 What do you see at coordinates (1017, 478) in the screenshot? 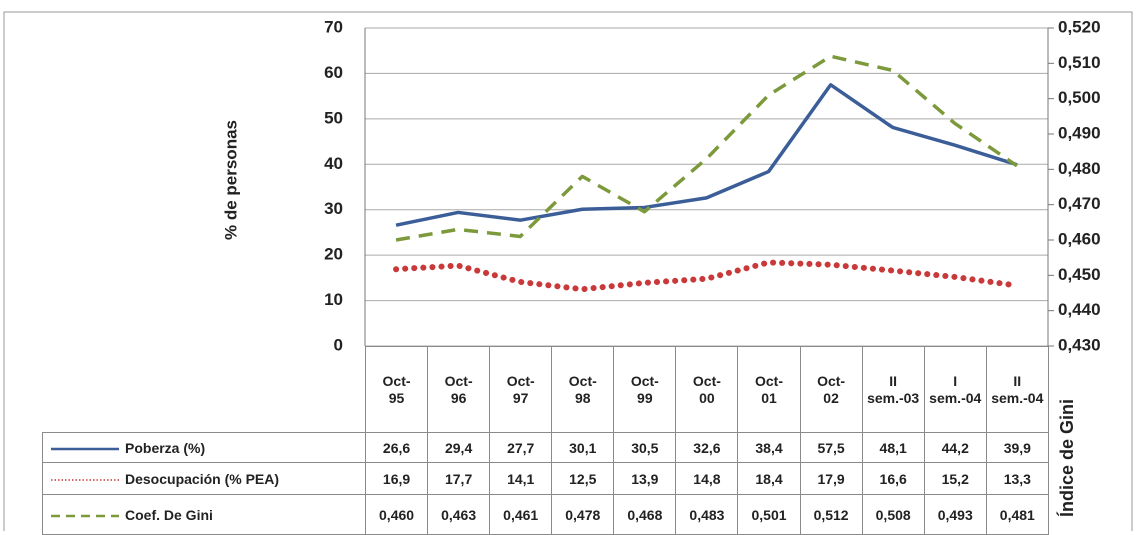
I see `value-cell: 13,3` at bounding box center [1017, 478].